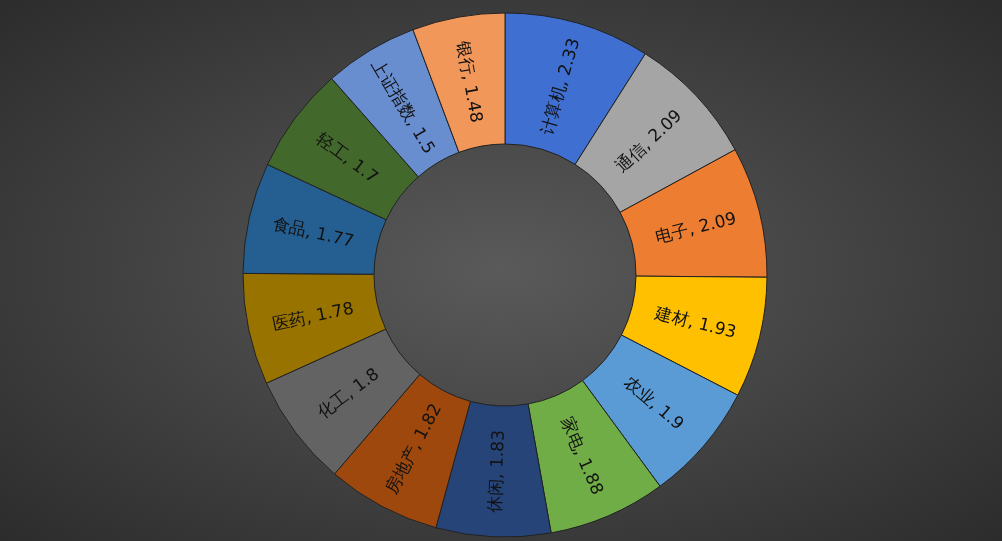  What do you see at coordinates (465, 57) in the screenshot?
I see `slice-label: 银行` at bounding box center [465, 57].